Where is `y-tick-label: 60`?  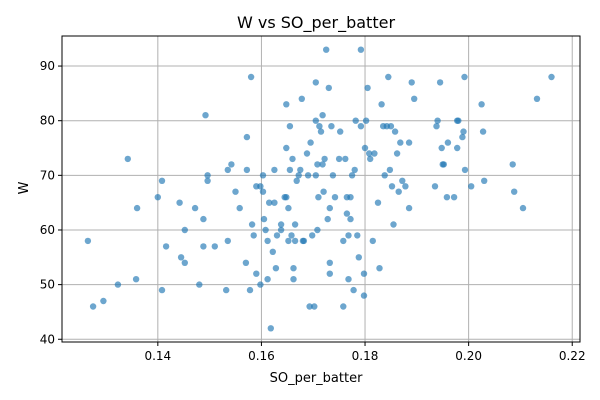
y-tick-label: 60 is located at coordinates (47, 230).